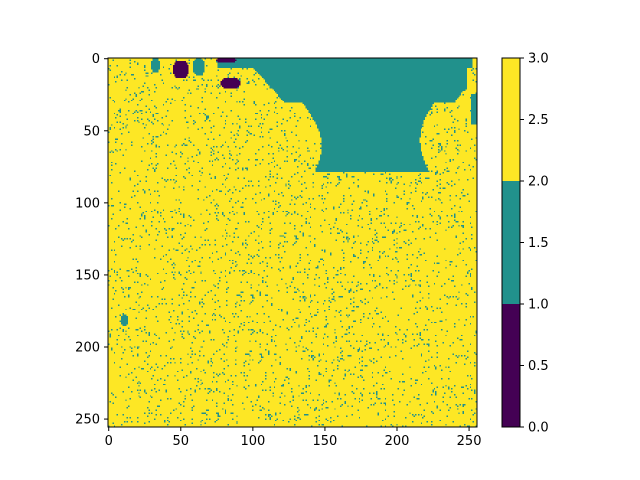 Image resolution: width=640 pixels, height=480 pixels. Describe the element at coordinates (538, 428) in the screenshot. I see `colorbar-tick-label: 0.0` at that location.